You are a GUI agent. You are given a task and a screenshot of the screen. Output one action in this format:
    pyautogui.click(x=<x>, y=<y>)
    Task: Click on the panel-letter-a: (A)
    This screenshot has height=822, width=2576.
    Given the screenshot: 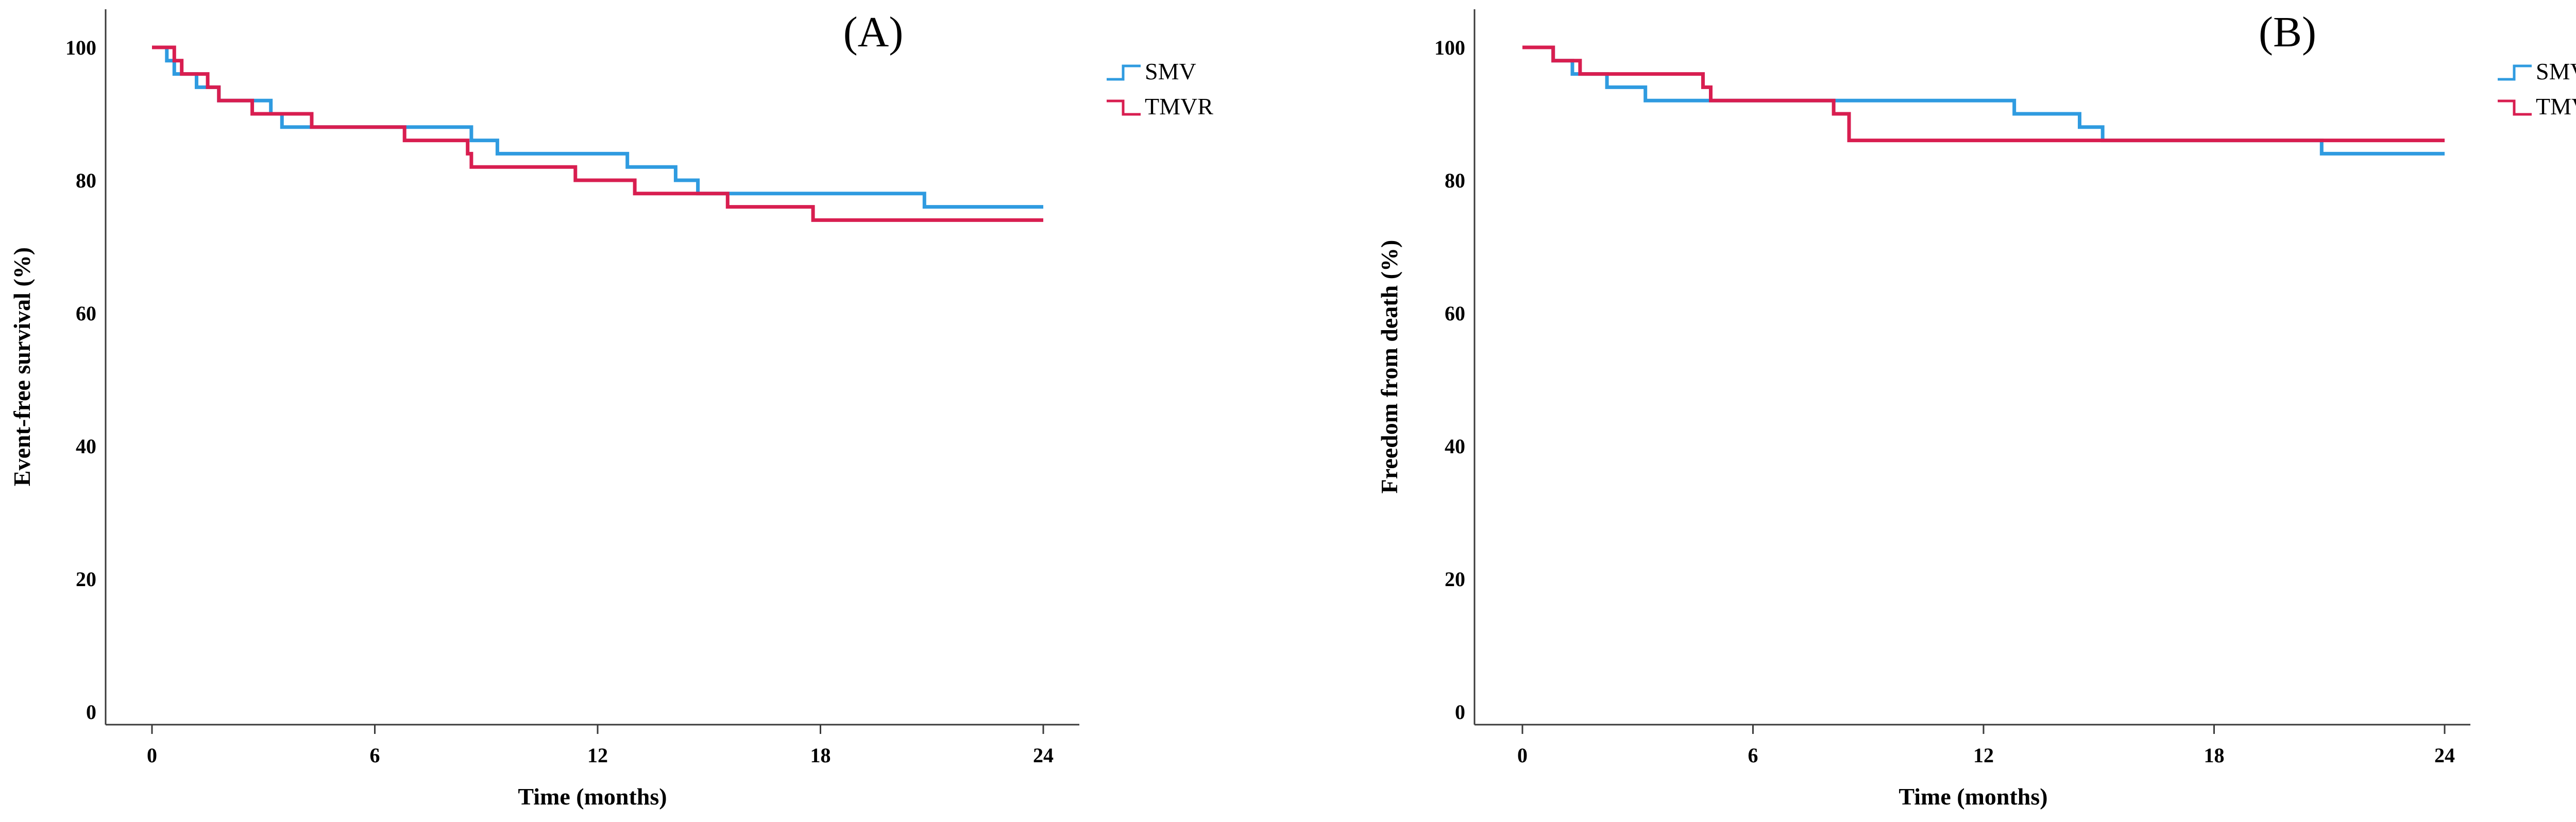 What is the action you would take?
    pyautogui.click(x=873, y=32)
    